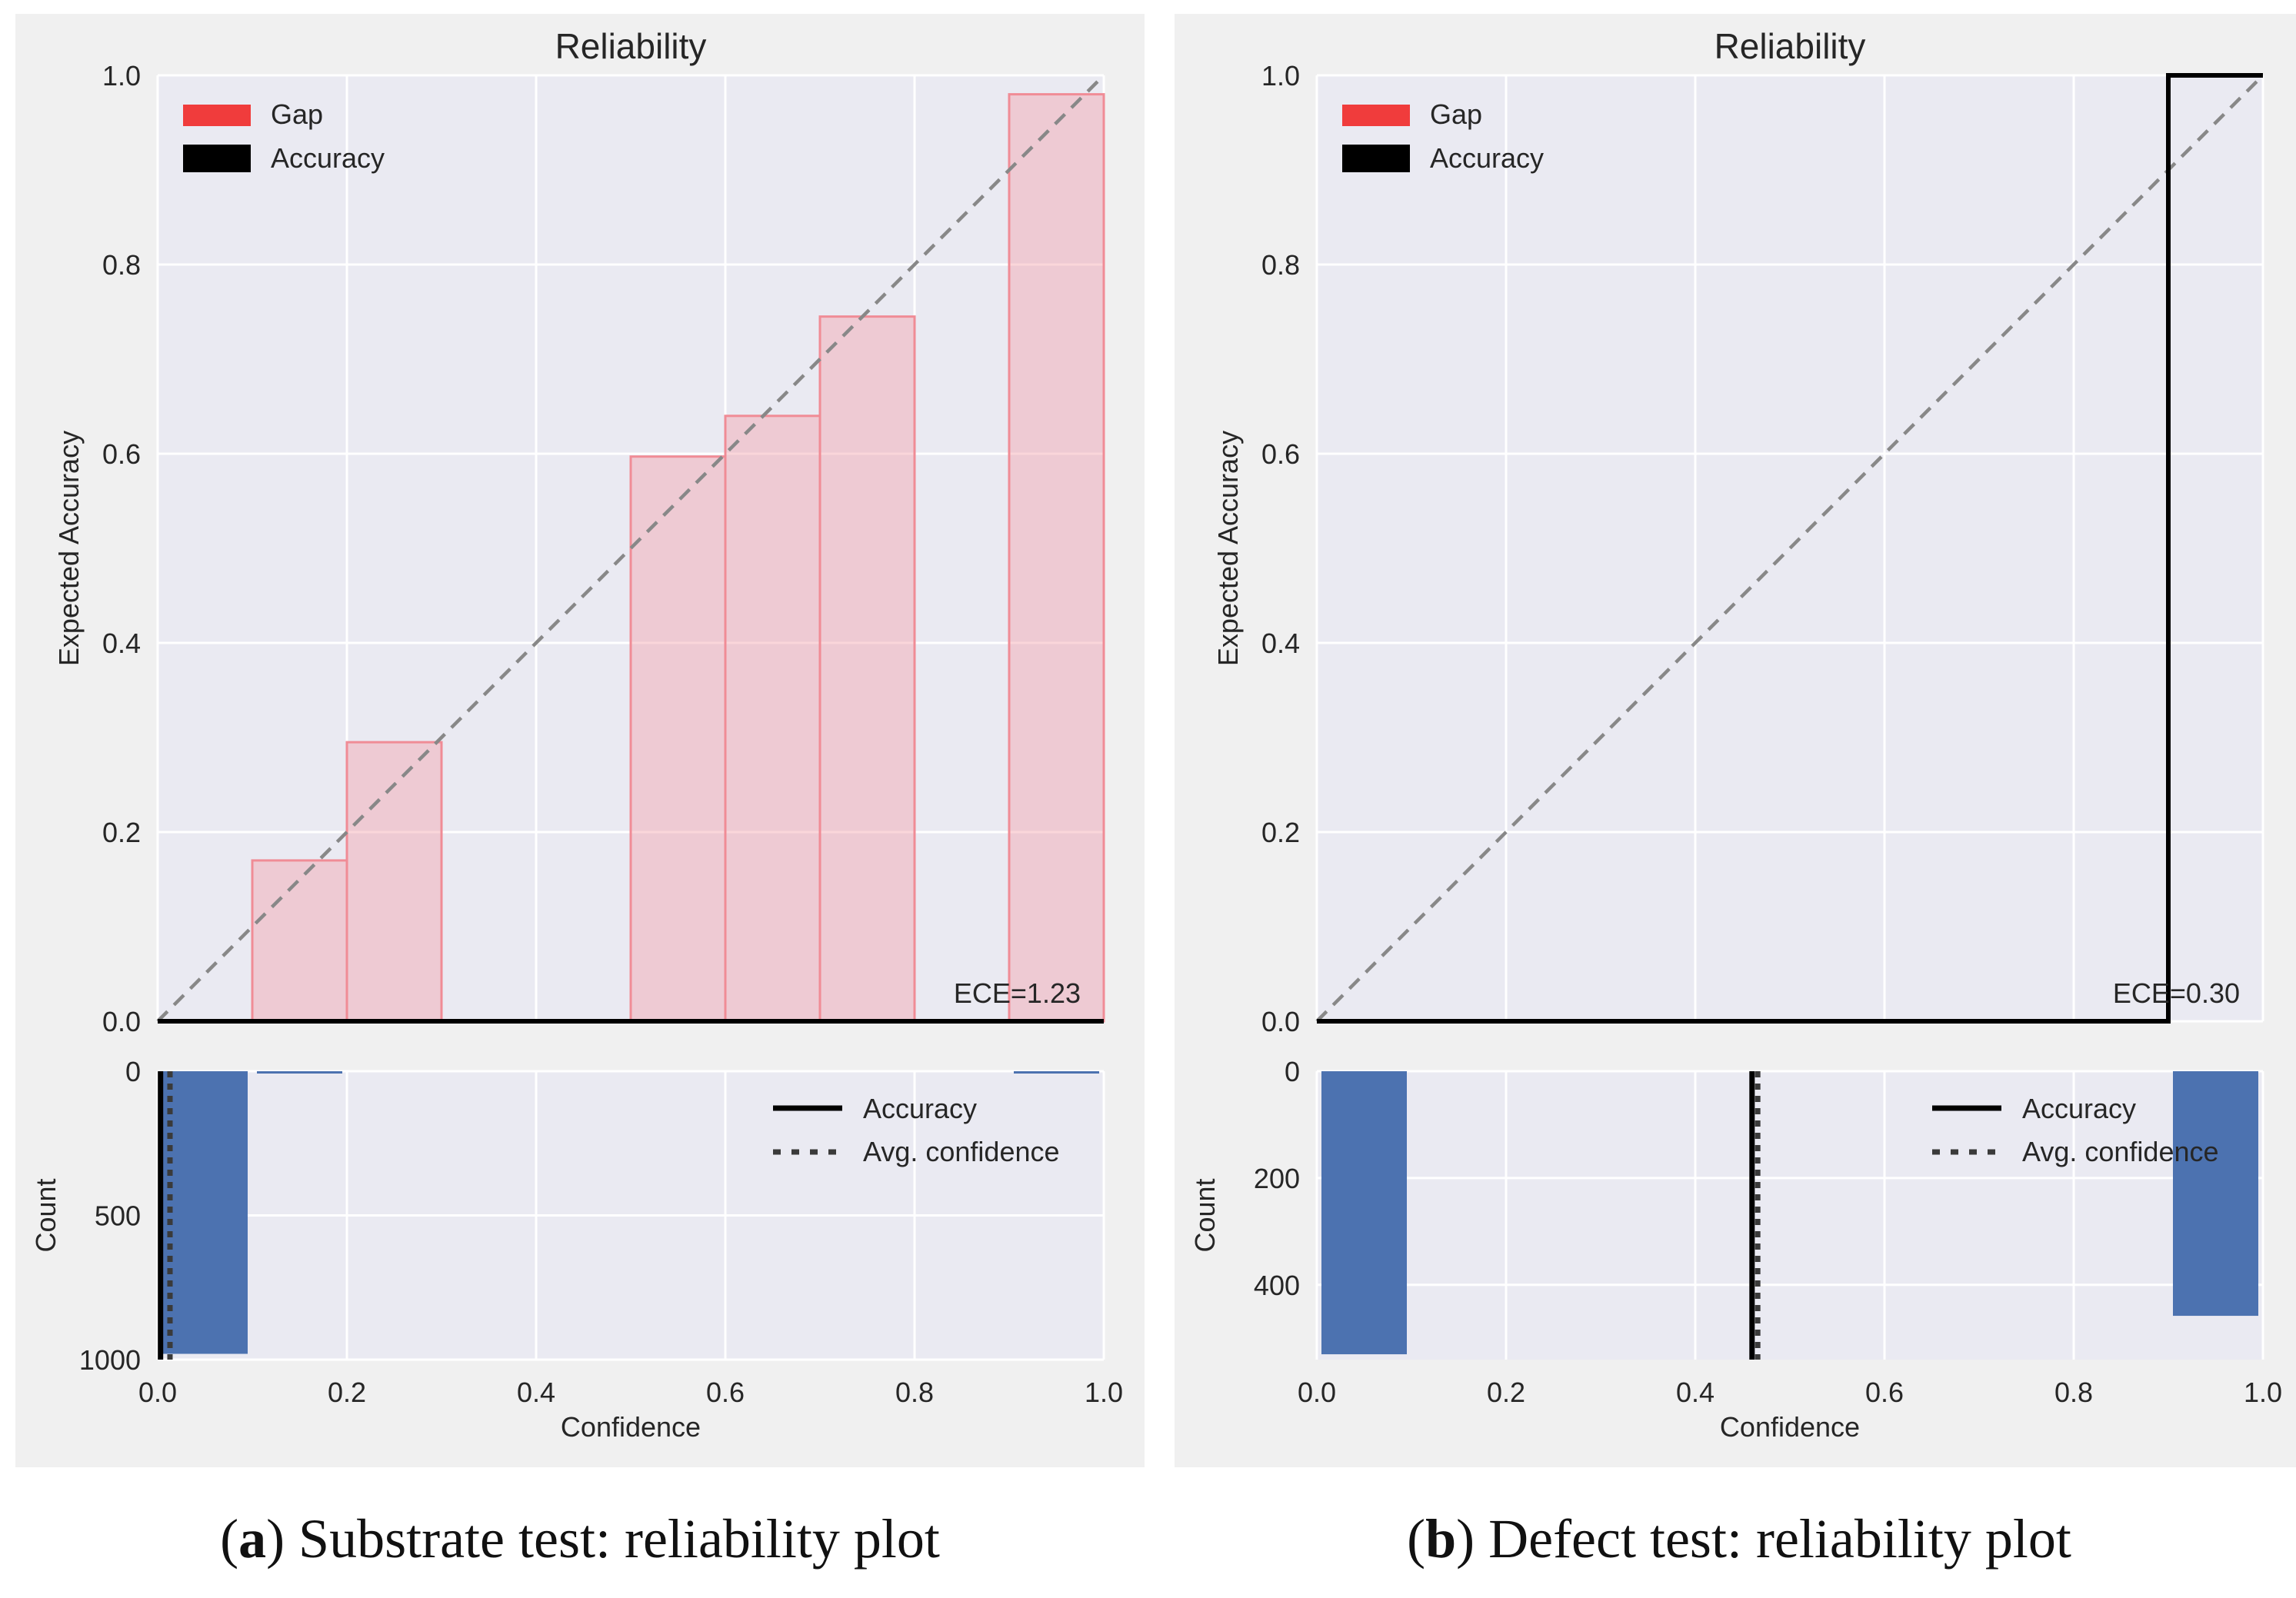 The height and width of the screenshot is (1598, 2296). I want to click on caption-b: (b) Defect test: reliability plot, so click(1739, 1539).